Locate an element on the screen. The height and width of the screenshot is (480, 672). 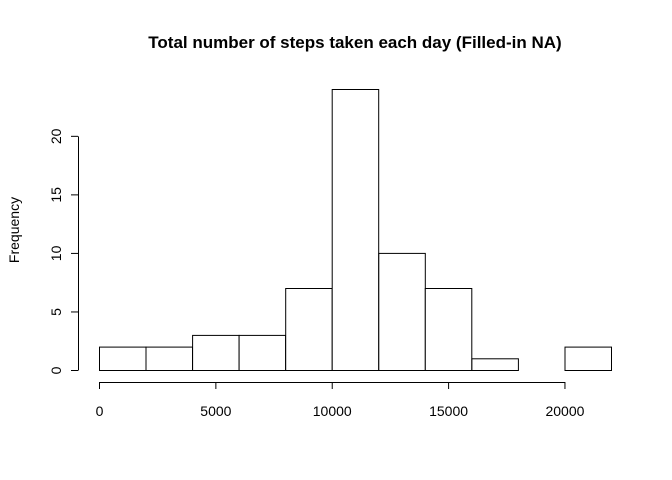
y-tick-label: 10 is located at coordinates (56, 253).